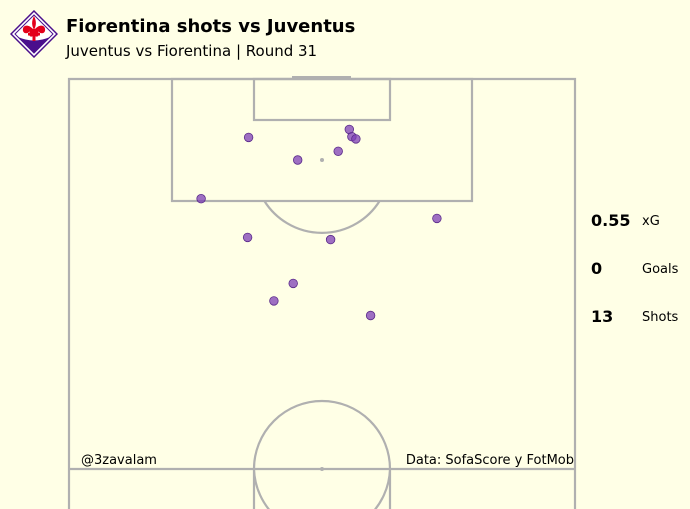 The image size is (690, 509). I want to click on center-circle, so click(322, 454).